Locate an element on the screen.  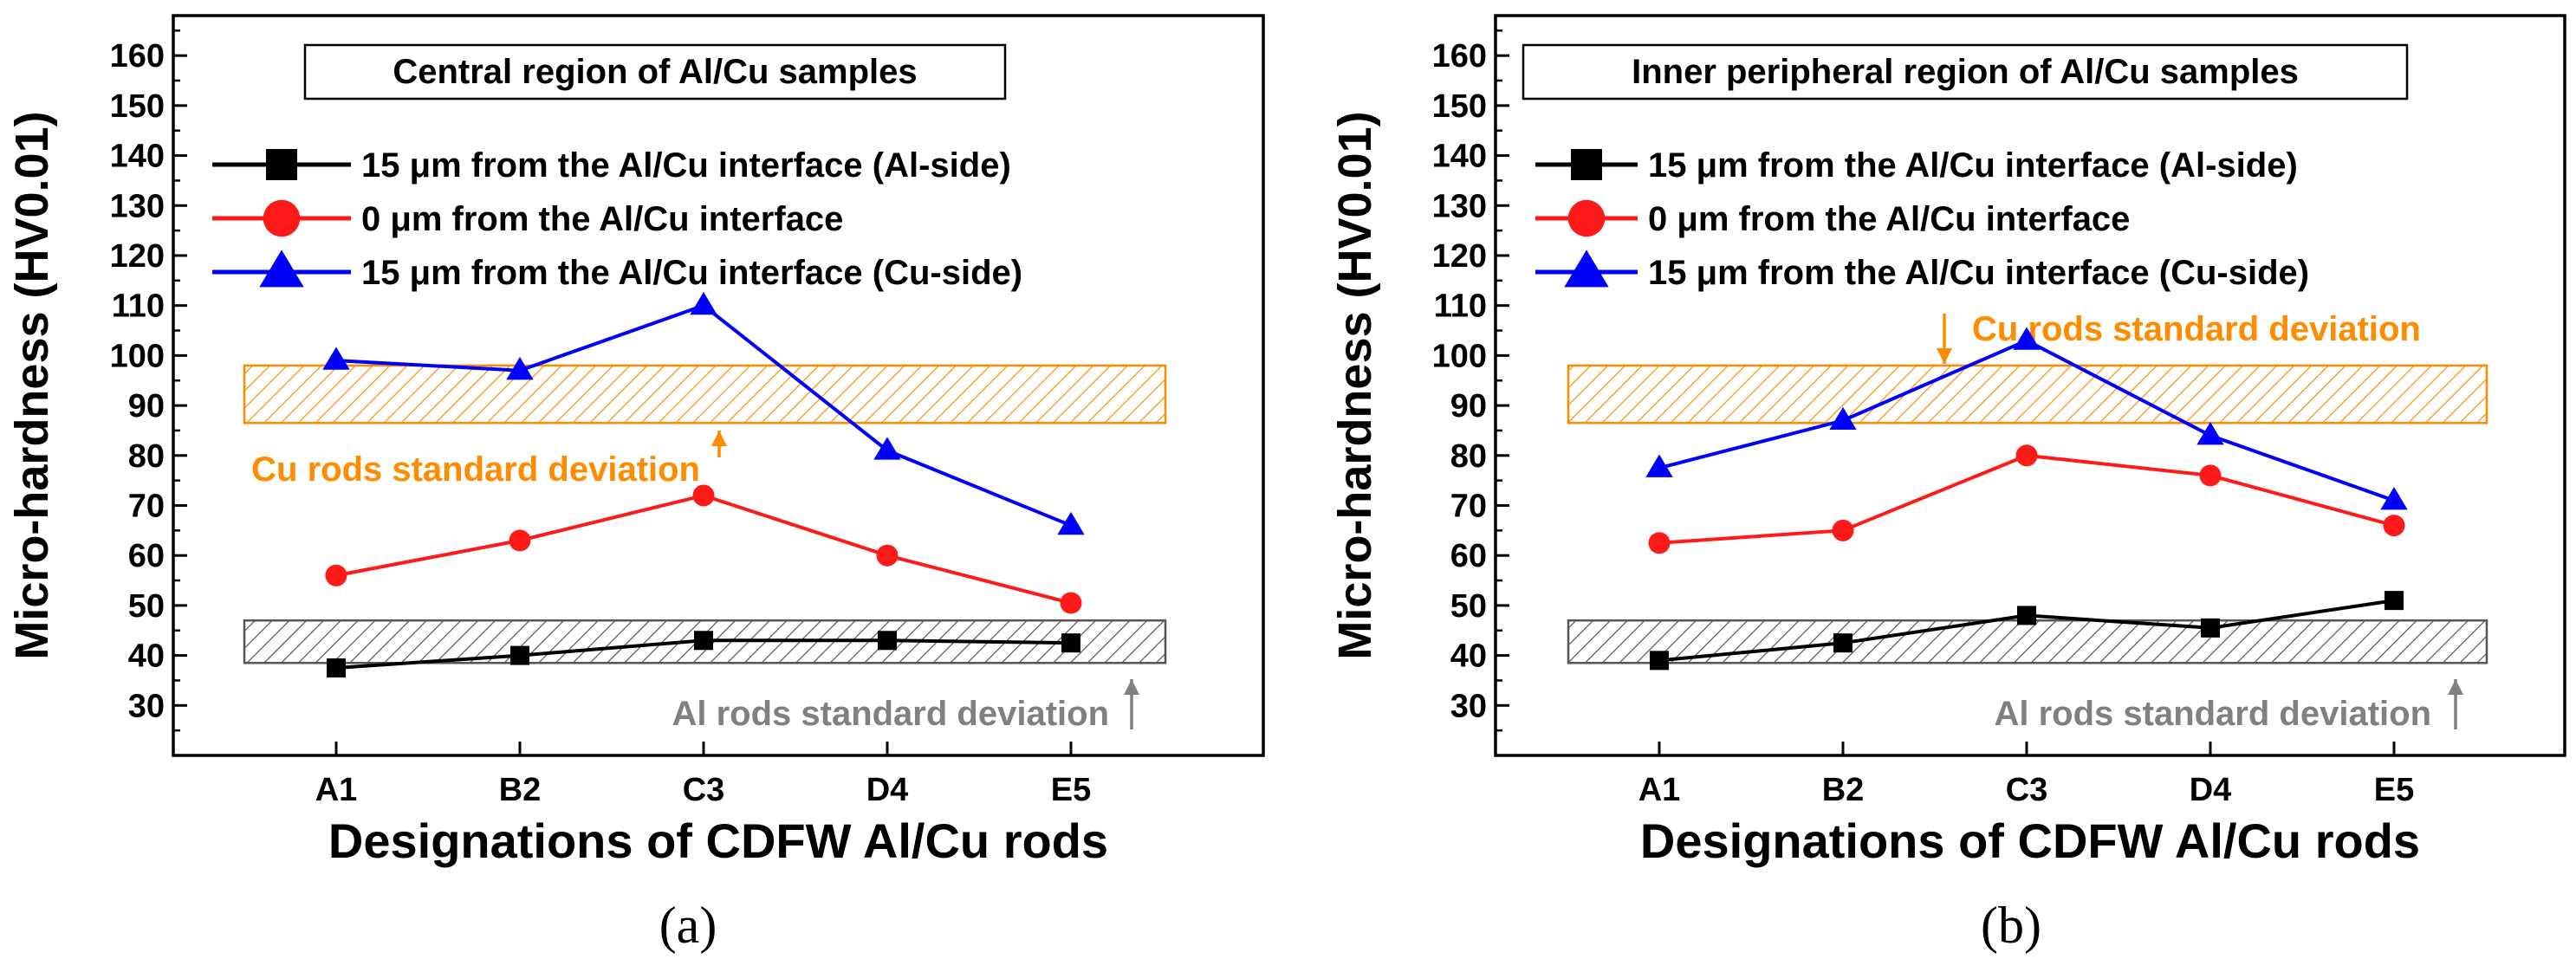
chart-title: Inner peripheral region of Al/Cu samples is located at coordinates (1966, 72).